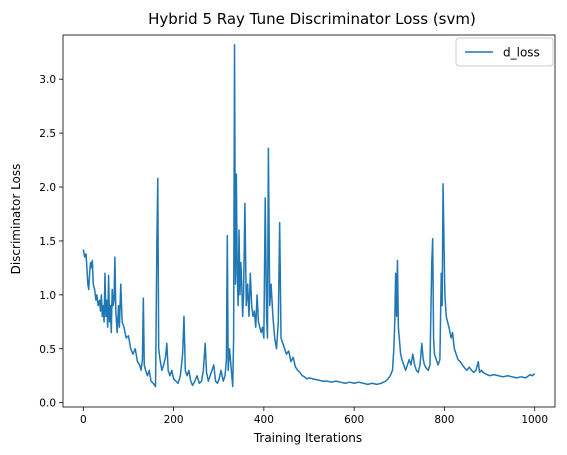  I want to click on x-tick-label: 200, so click(174, 420).